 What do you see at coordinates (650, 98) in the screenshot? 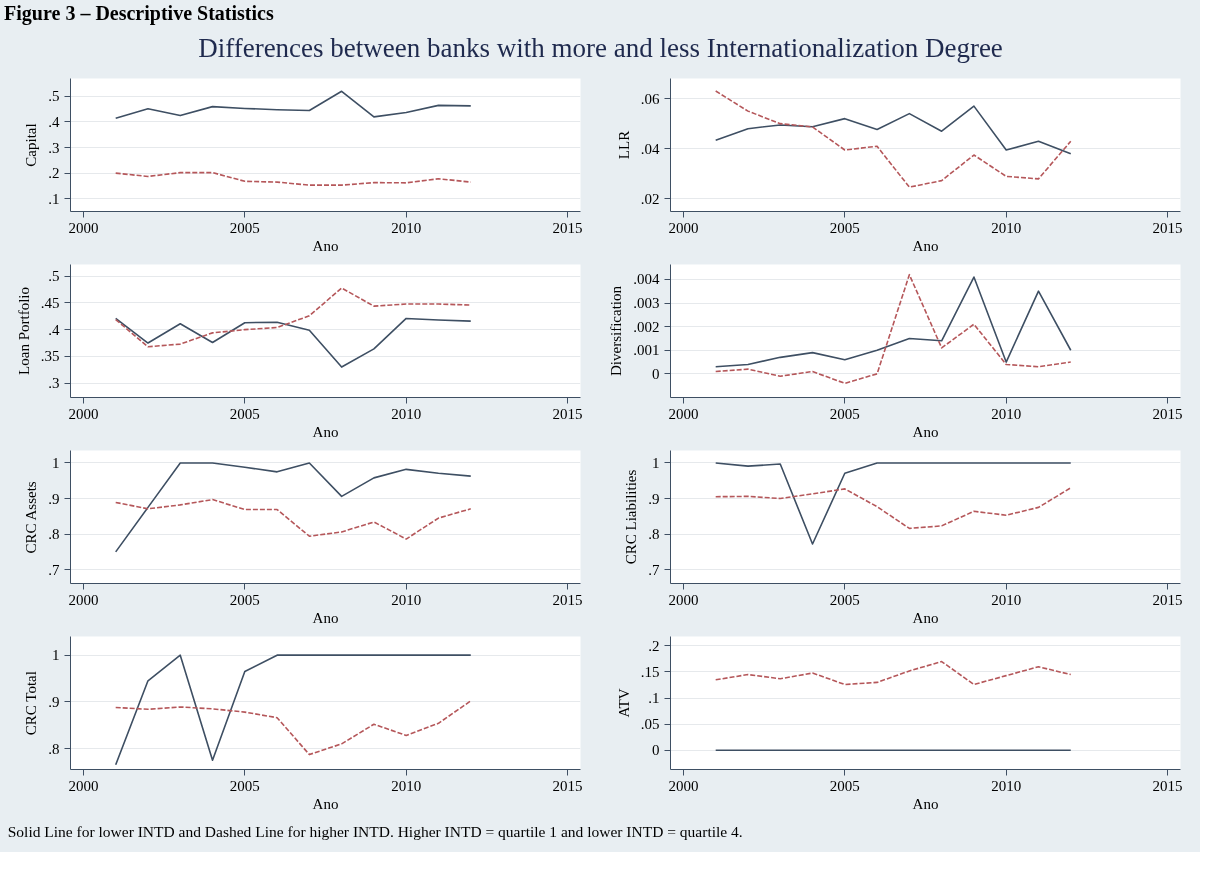
I see `y-tick-label: .06` at bounding box center [650, 98].